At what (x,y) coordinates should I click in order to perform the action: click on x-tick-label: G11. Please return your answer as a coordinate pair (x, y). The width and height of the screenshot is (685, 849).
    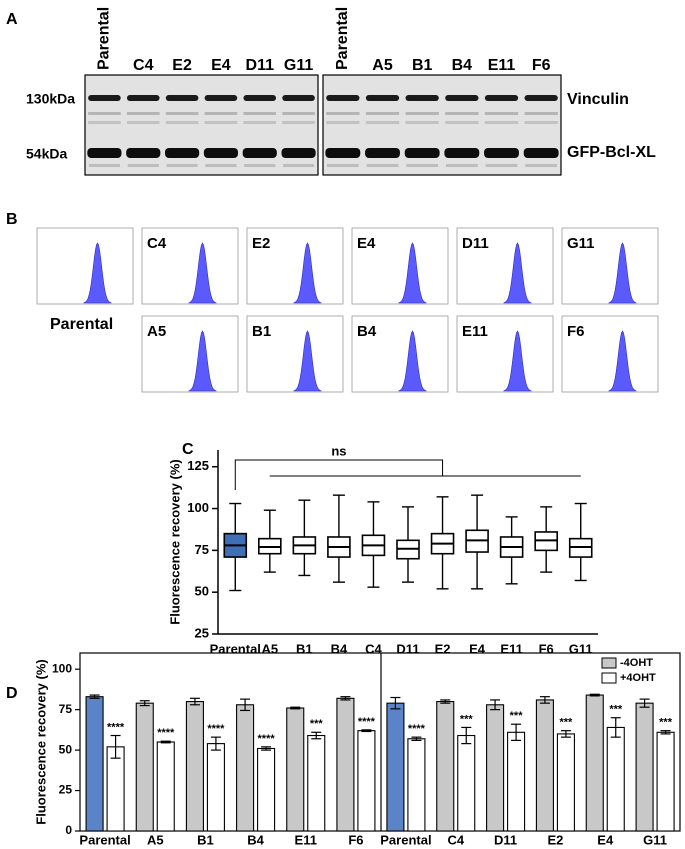
    Looking at the image, I should click on (581, 648).